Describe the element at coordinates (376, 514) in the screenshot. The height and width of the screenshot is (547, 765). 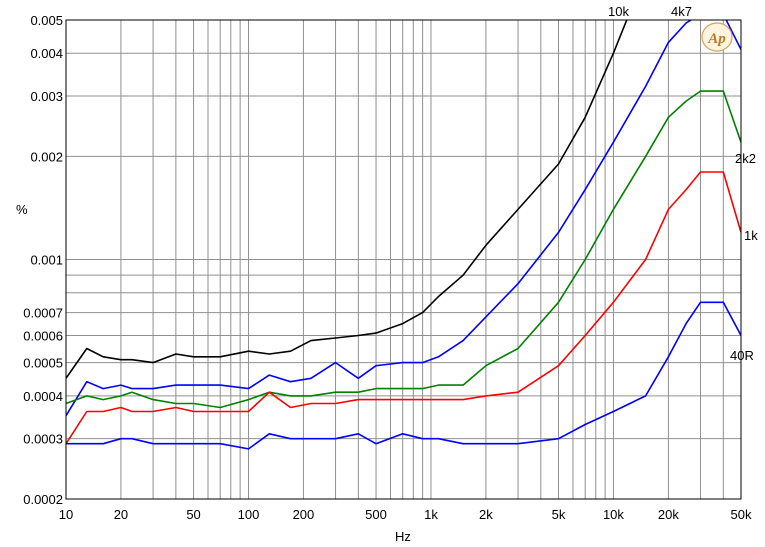
I see `x-tick-label: 500` at that location.